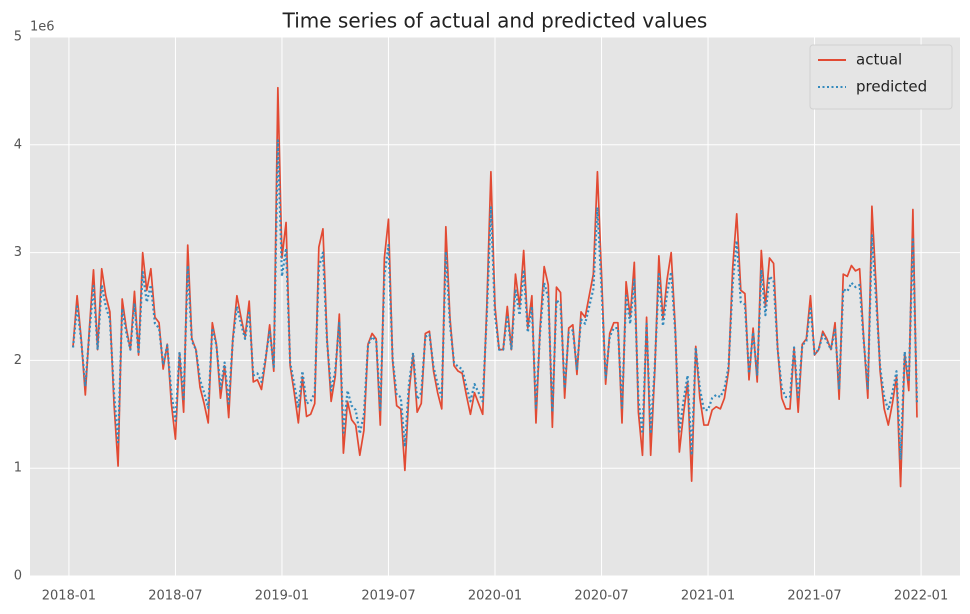 The width and height of the screenshot is (970, 614). I want to click on x-tick-label: 2019-01, so click(282, 596).